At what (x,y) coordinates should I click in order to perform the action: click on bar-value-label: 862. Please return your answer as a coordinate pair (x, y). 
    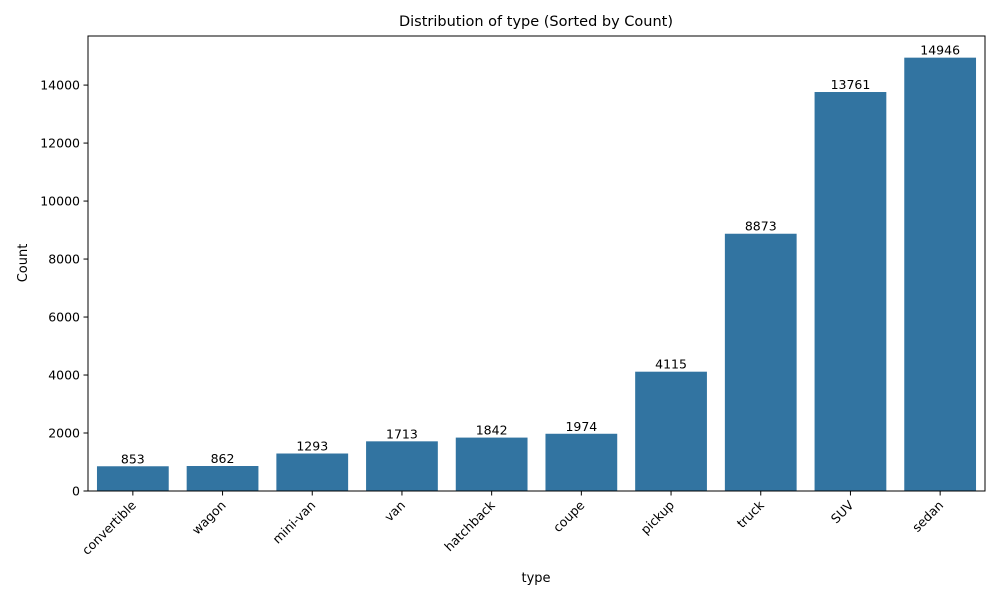
    Looking at the image, I should click on (223, 458).